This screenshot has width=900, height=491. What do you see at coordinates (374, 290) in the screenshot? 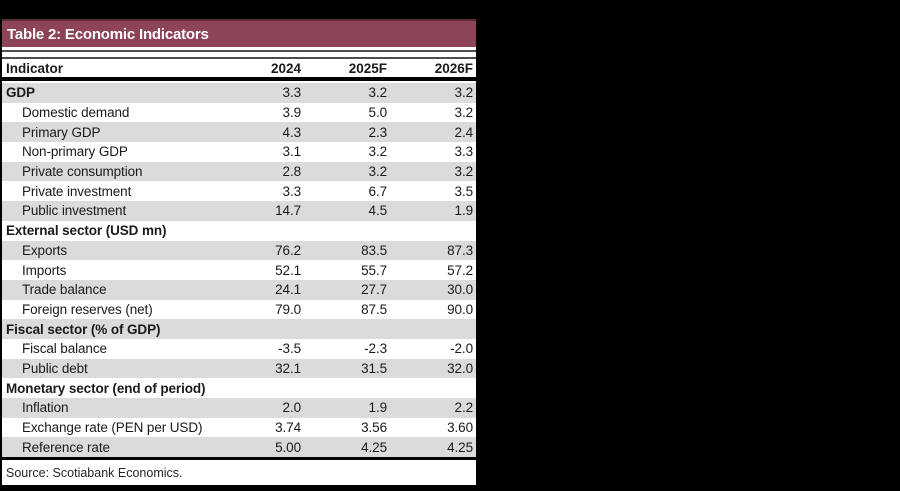
I see `row-value-2025f: 27.7` at bounding box center [374, 290].